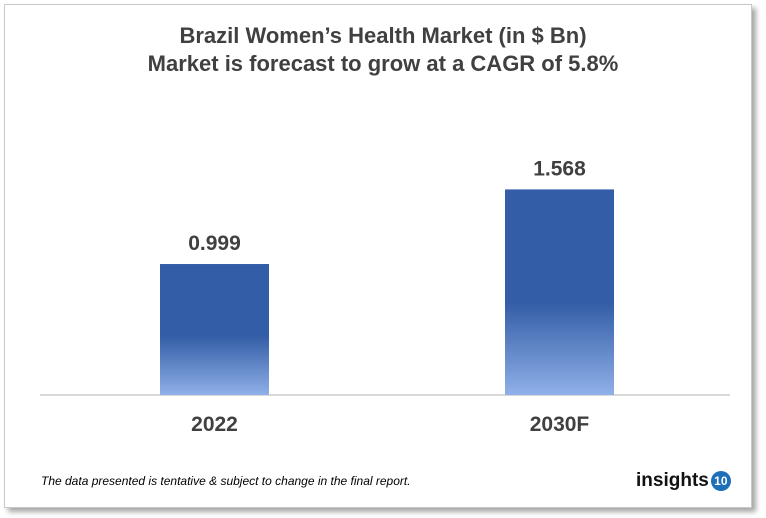 The width and height of the screenshot is (766, 518). I want to click on logo-text: insights, so click(672, 480).